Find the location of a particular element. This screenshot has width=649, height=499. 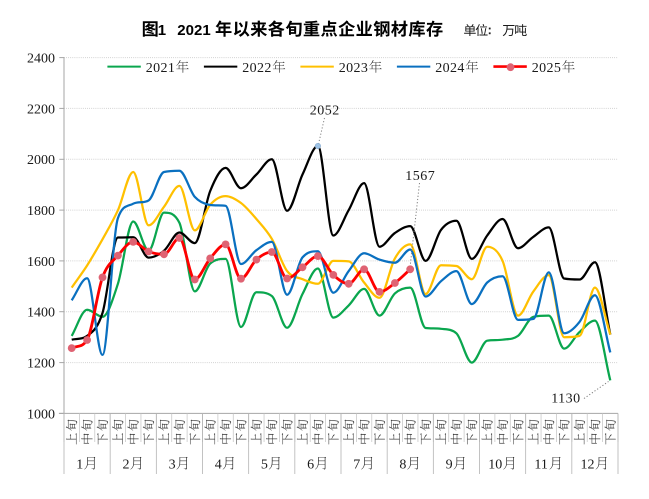

svg-text: 4 is located at coordinates (218, 464).